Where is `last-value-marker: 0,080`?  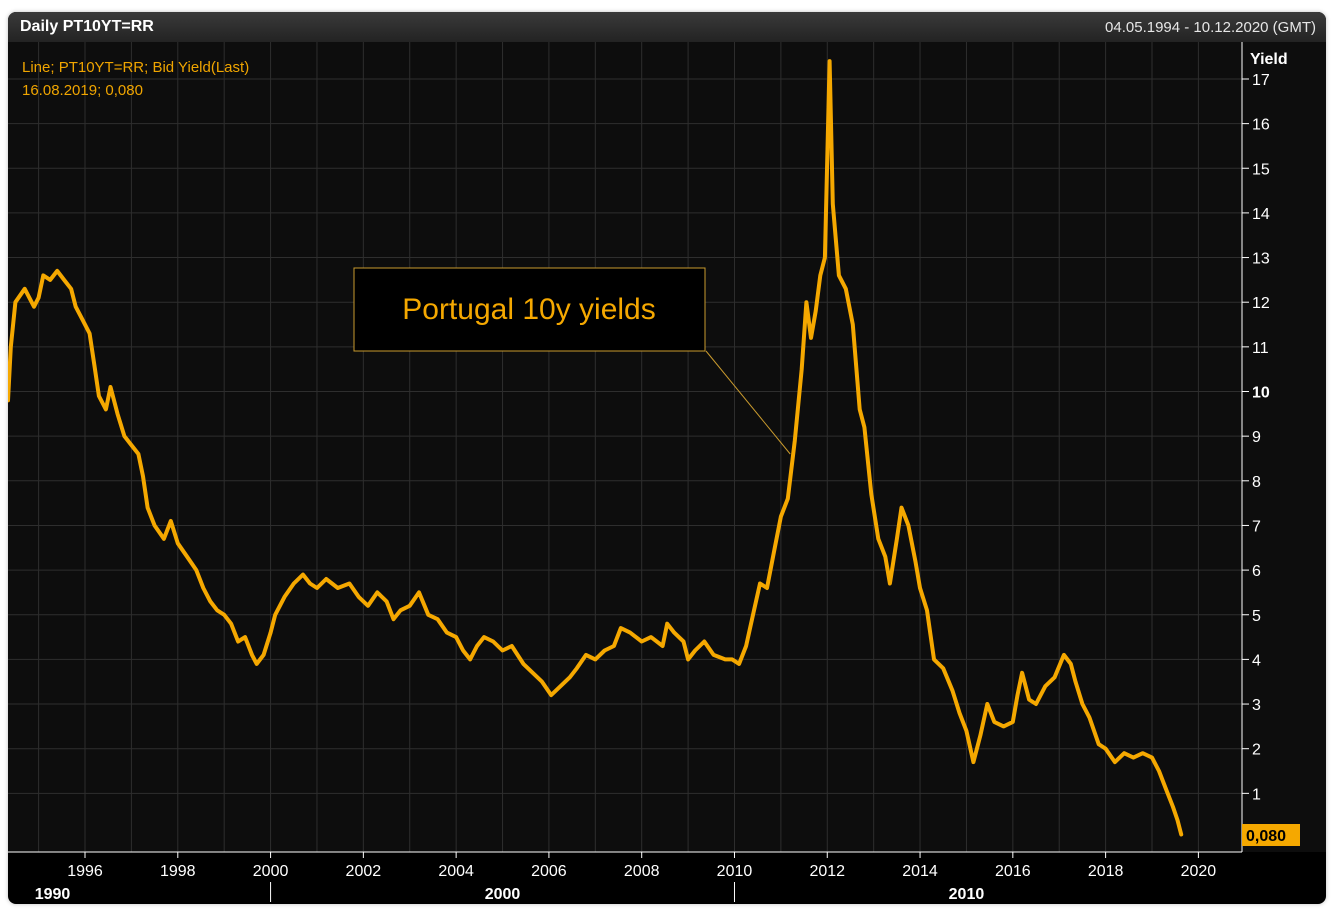 last-value-marker: 0,080 is located at coordinates (1271, 835).